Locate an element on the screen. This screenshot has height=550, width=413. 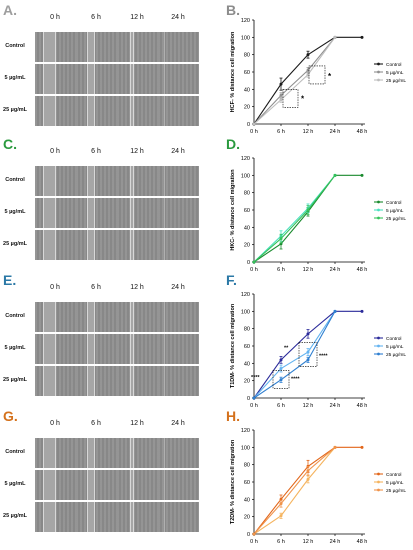
y-axis-label: T2DM- % distance cell migration is located at coordinates (233, 481).